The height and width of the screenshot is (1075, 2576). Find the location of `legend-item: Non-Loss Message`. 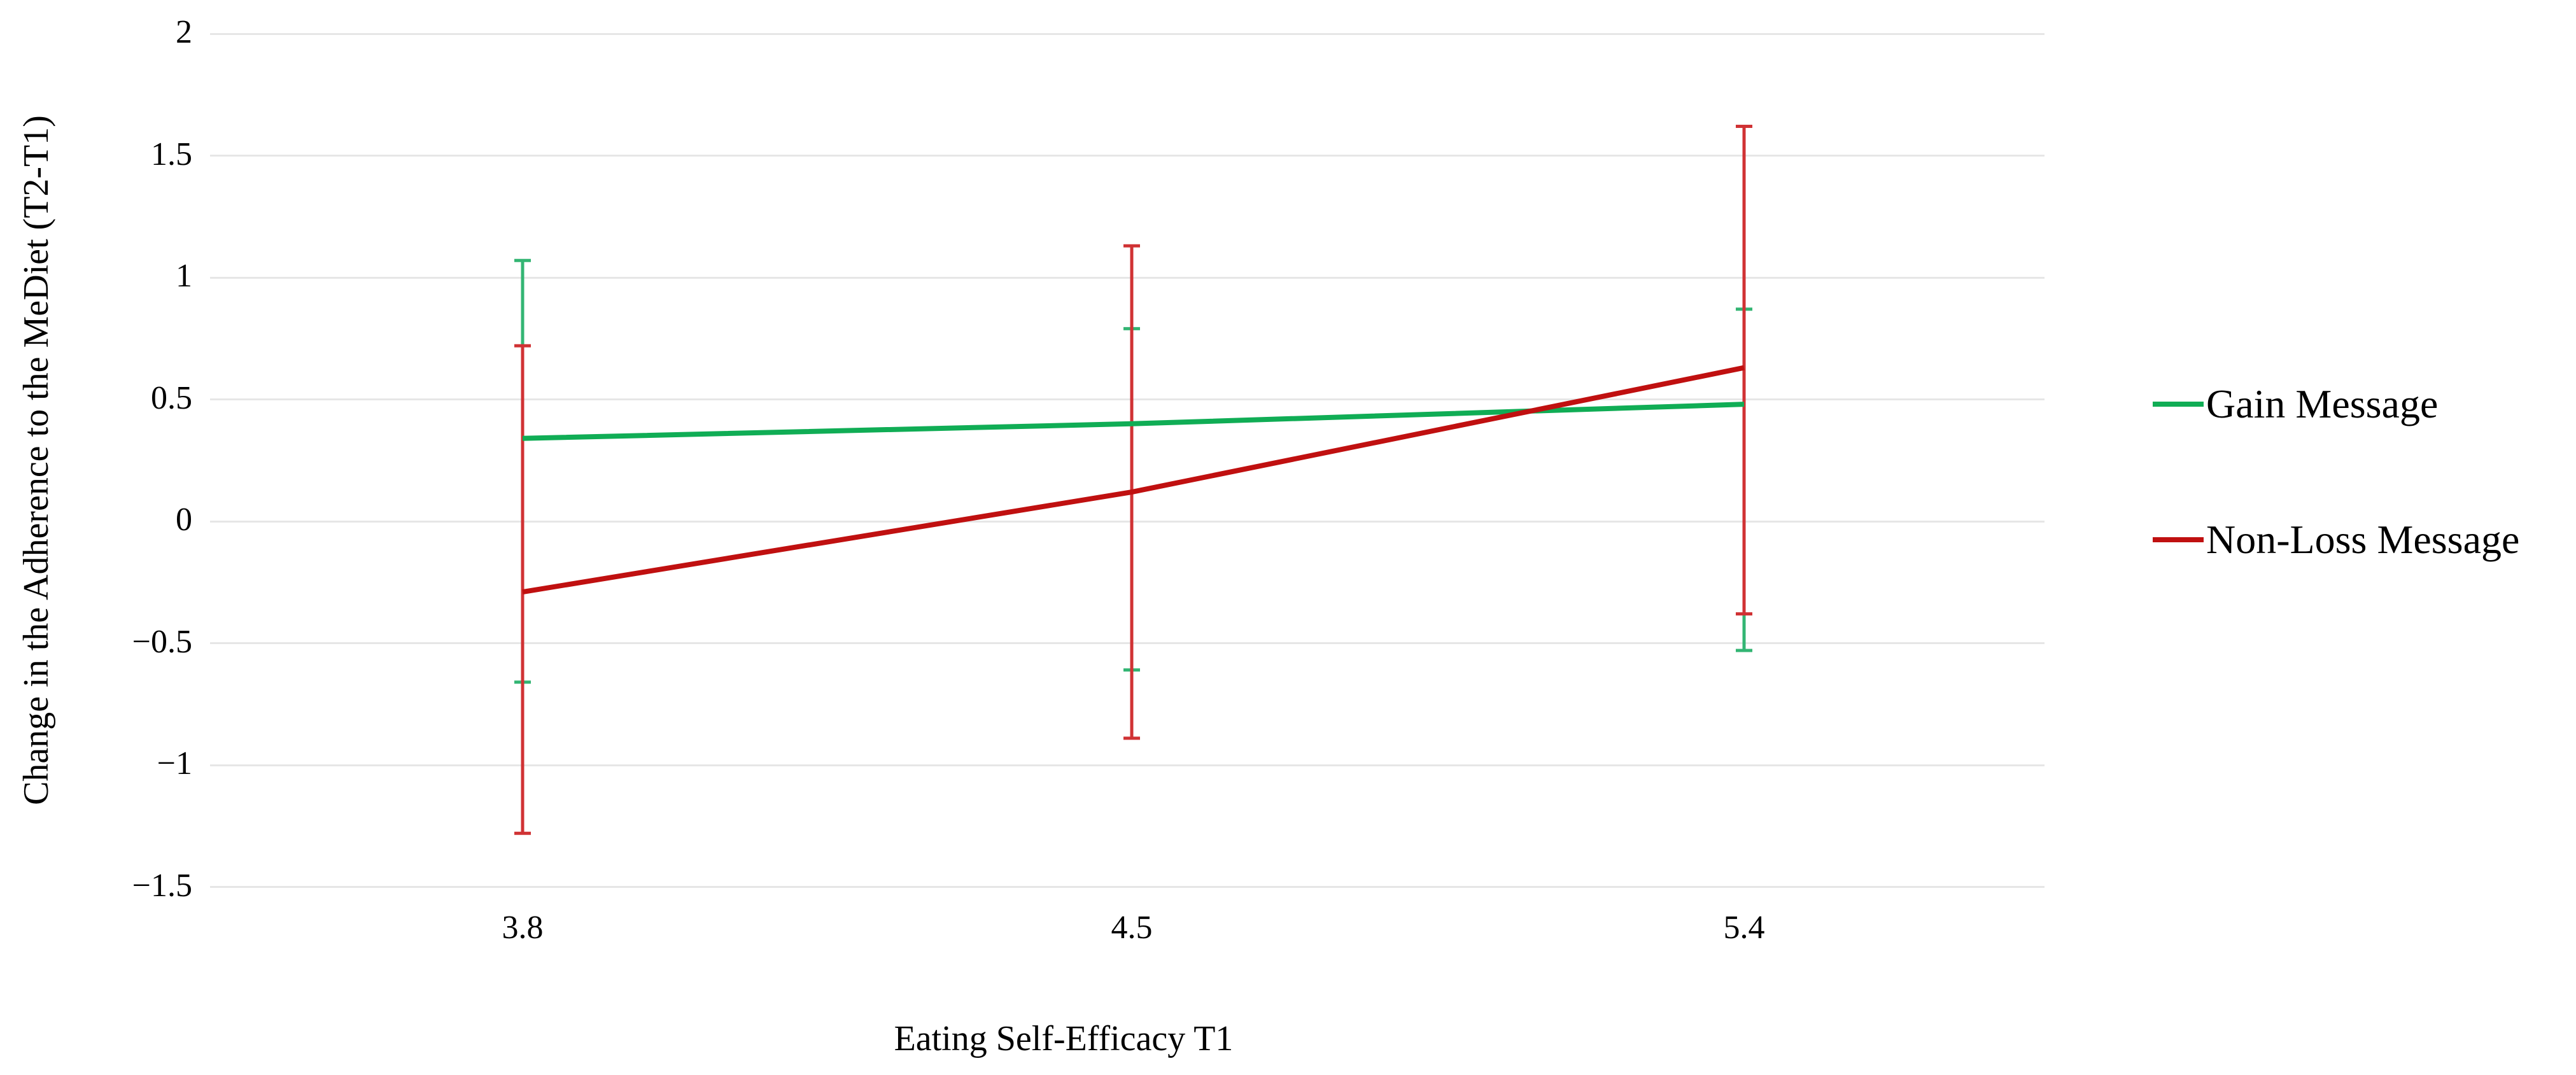

legend-item: Non-Loss Message is located at coordinates (2336, 539).